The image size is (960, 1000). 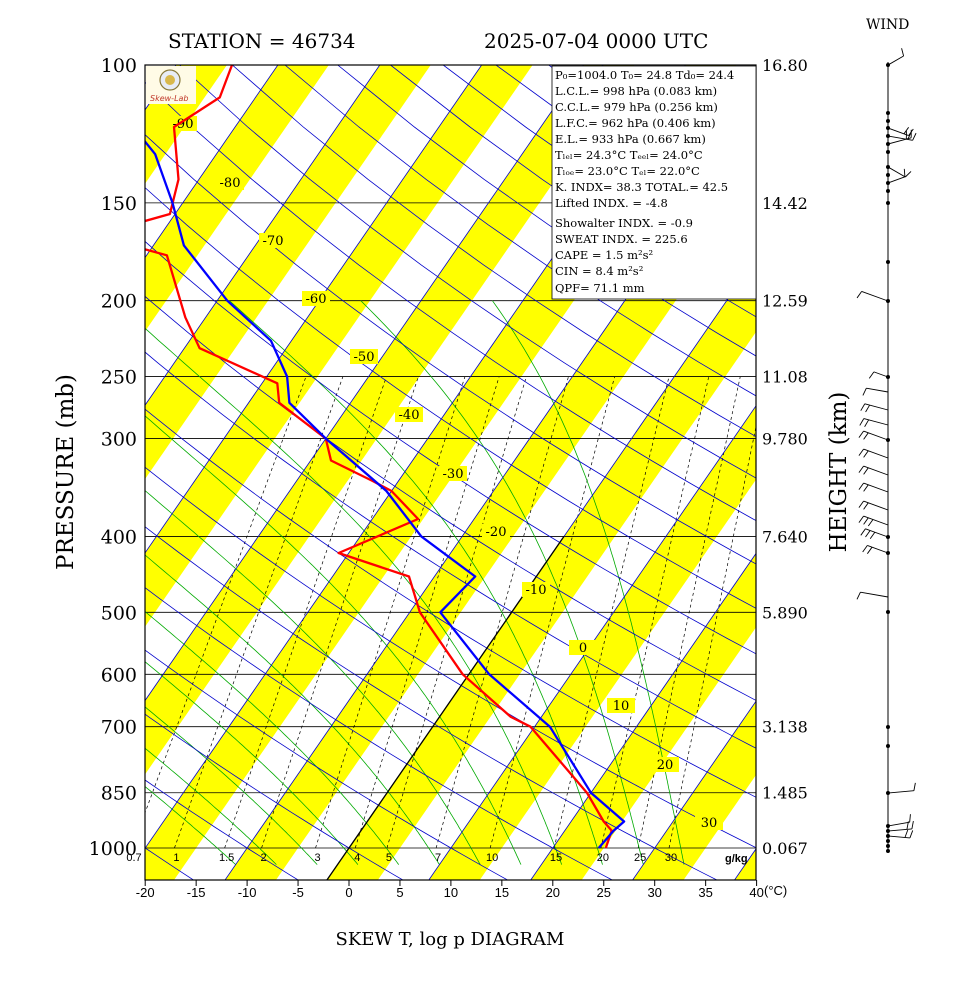 I want to click on mixing-ratio-label: 3, so click(x=317, y=858).